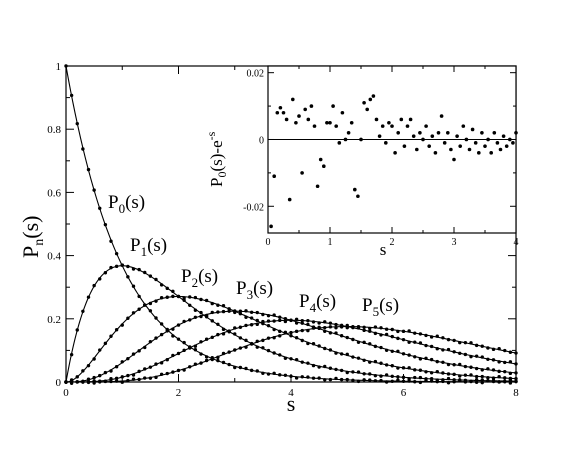 This screenshot has width=581, height=449. Describe the element at coordinates (454, 242) in the screenshot. I see `inset-x-tick-label: 3` at that location.